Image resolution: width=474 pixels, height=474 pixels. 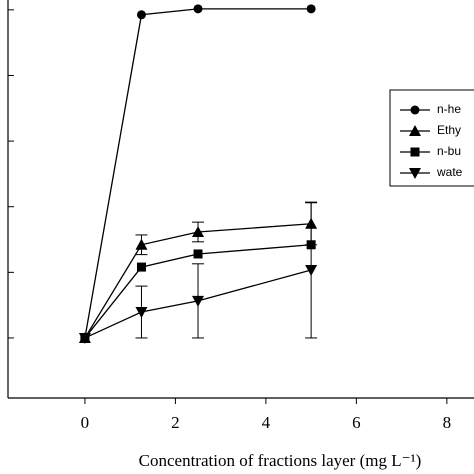 I want to click on legend-box, so click(x=431, y=138).